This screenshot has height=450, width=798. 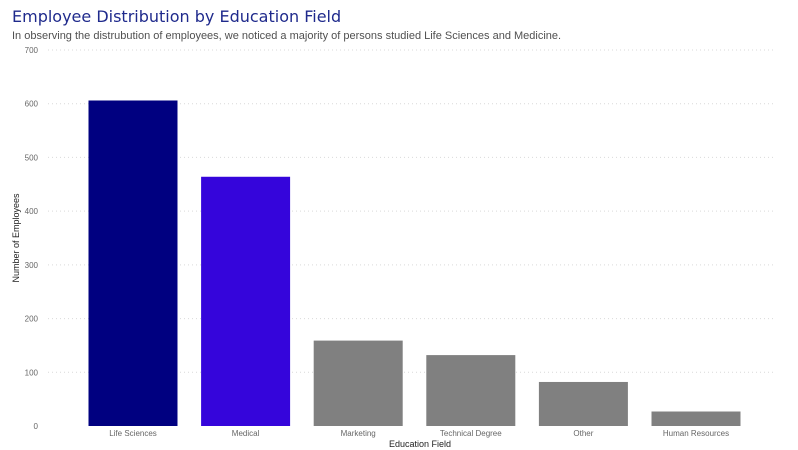 What do you see at coordinates (133, 433) in the screenshot?
I see `x-tick-label: Life Sciences` at bounding box center [133, 433].